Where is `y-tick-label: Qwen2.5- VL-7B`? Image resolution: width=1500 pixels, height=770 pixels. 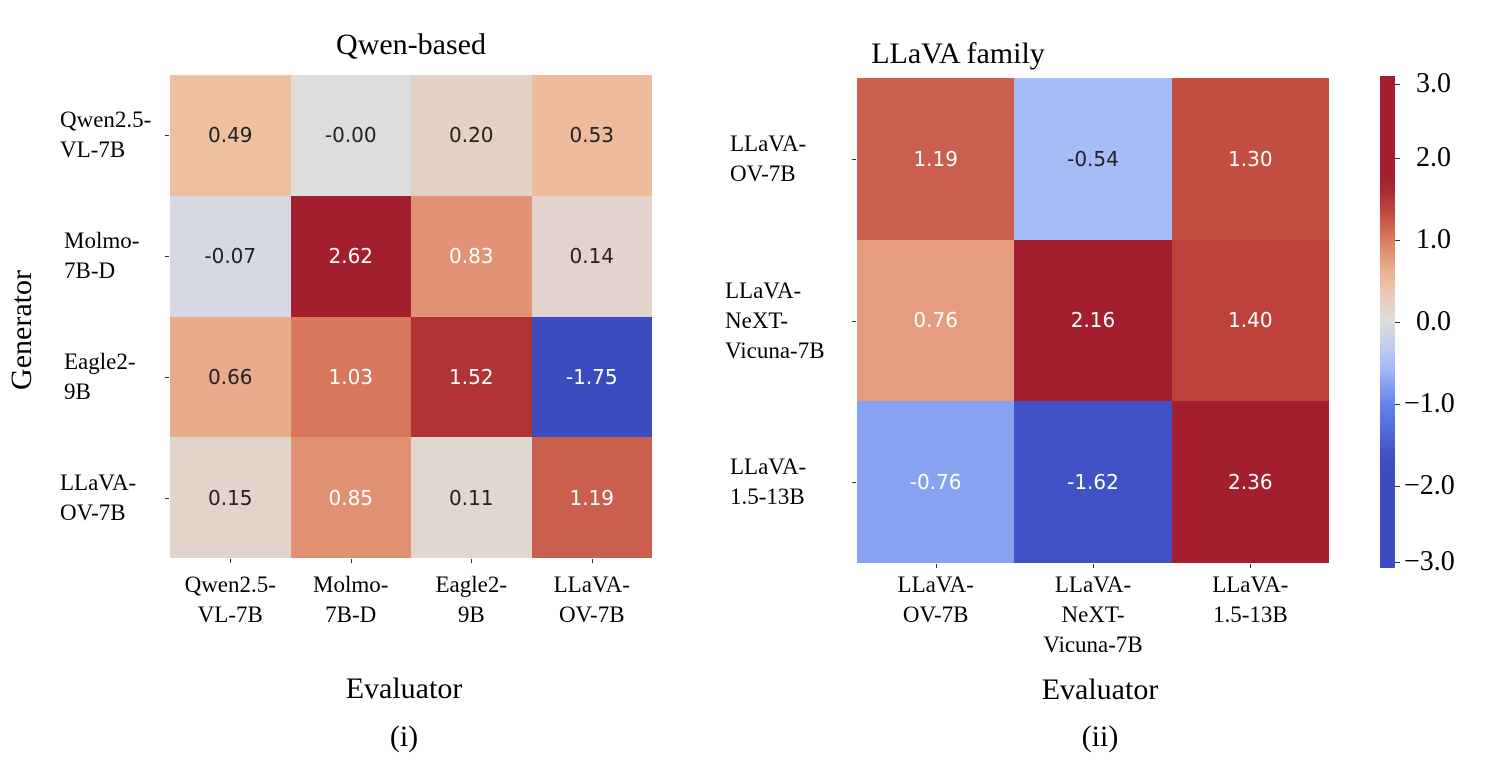 y-tick-label: Qwen2.5- VL-7B is located at coordinates (106, 135).